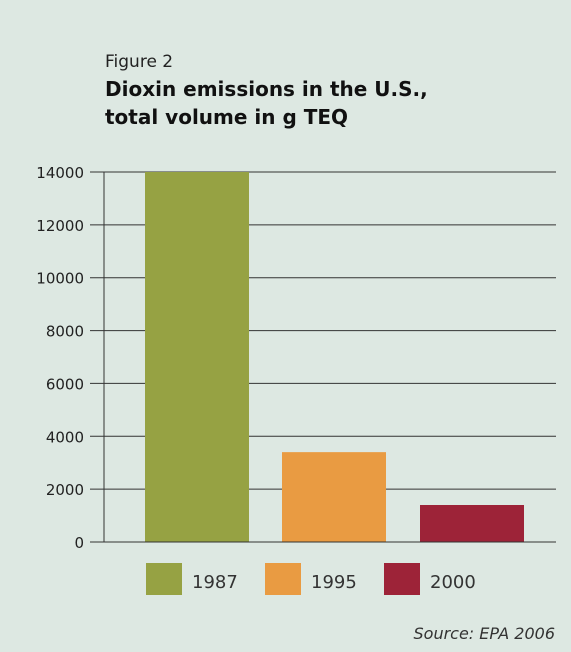 This screenshot has height=652, width=571. Describe the element at coordinates (334, 582) in the screenshot. I see `legend-label-1995: 1995` at that location.